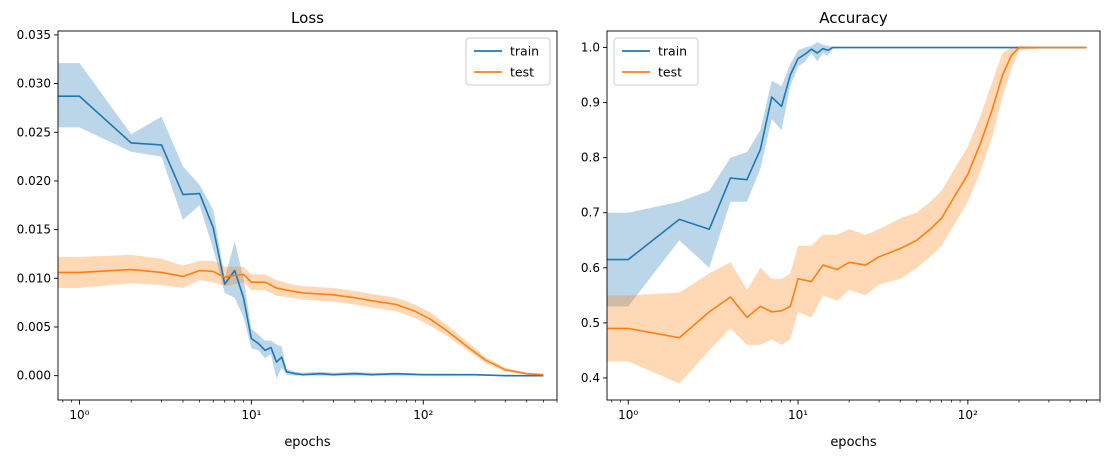  What do you see at coordinates (34, 376) in the screenshot?
I see `loss-chart-ytick-label: 0.000` at bounding box center [34, 376].